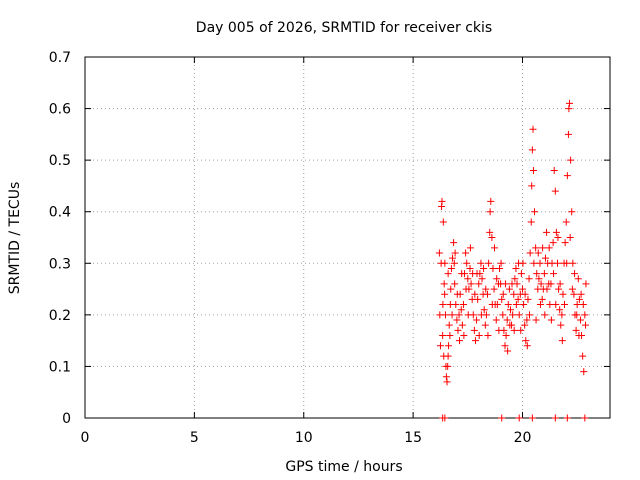  What do you see at coordinates (413, 438) in the screenshot?
I see `x-tick-label: 15` at bounding box center [413, 438].